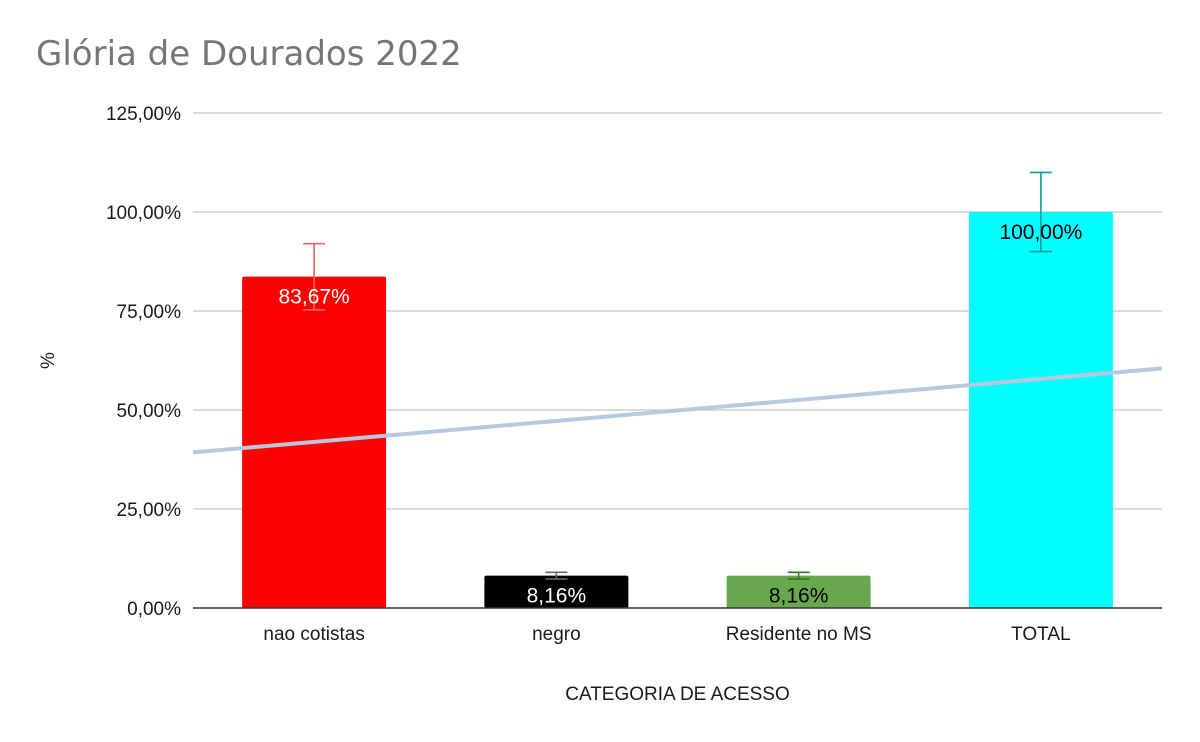 Image resolution: width=1200 pixels, height=742 pixels. I want to click on y-axis-ticks: 0,00% 25,00% 50,00% 75,00% 100,00% 125,00%, so click(143, 362).